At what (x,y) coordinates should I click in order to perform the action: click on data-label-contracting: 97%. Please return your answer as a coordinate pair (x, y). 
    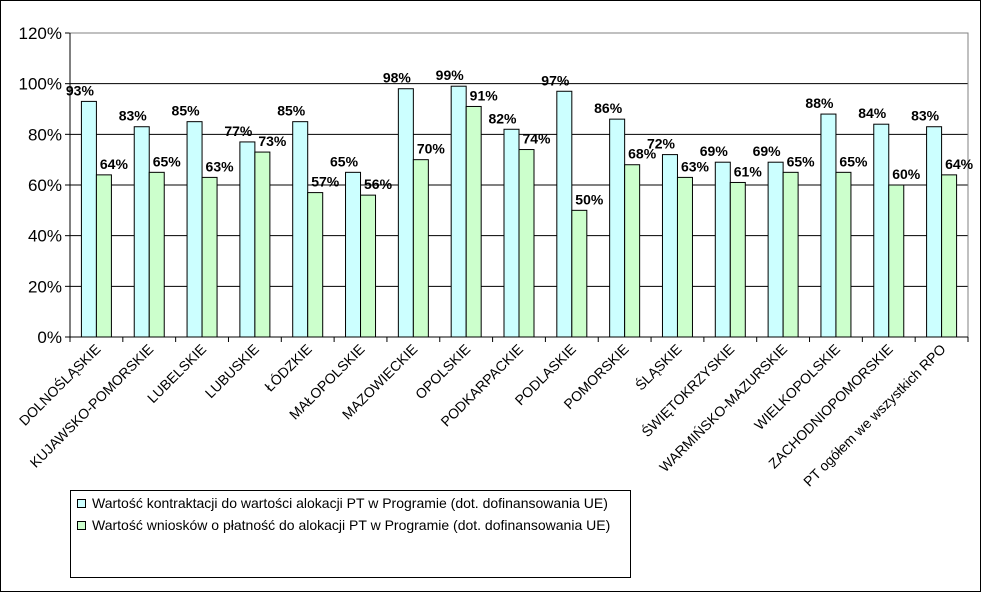
    Looking at the image, I should click on (555, 80).